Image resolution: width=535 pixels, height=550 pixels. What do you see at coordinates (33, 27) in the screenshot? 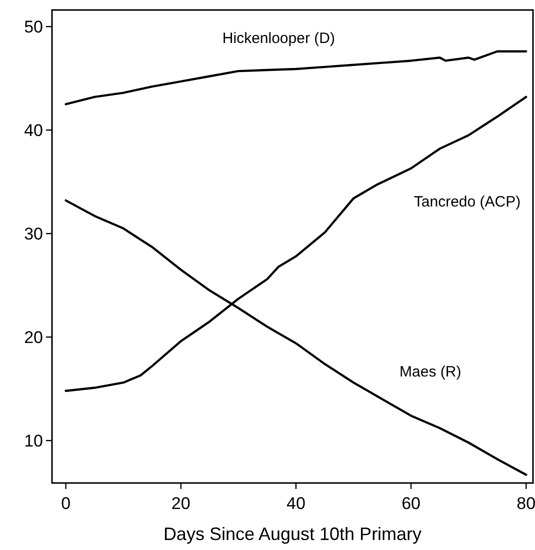
I see `y-tick-label: 50` at bounding box center [33, 27].